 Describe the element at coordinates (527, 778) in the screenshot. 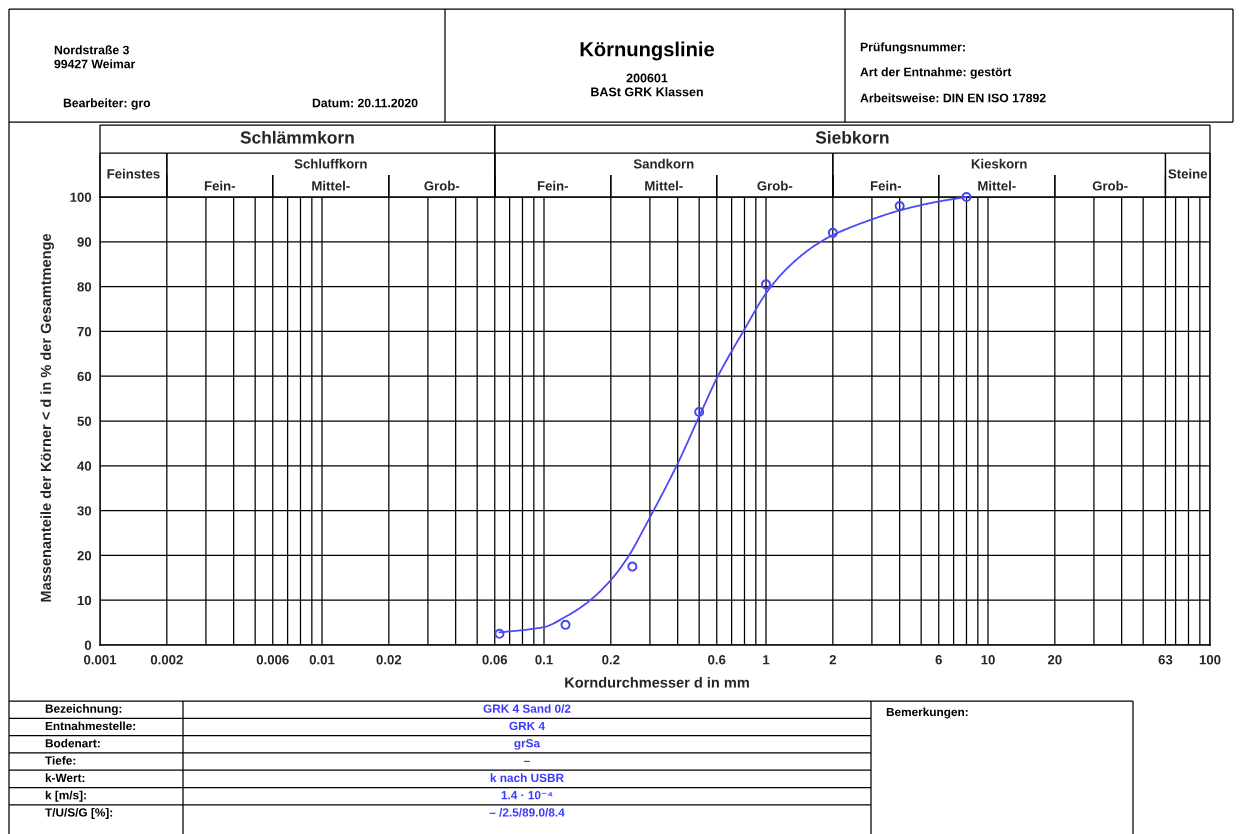

I see `text: k nach USBR` at that location.